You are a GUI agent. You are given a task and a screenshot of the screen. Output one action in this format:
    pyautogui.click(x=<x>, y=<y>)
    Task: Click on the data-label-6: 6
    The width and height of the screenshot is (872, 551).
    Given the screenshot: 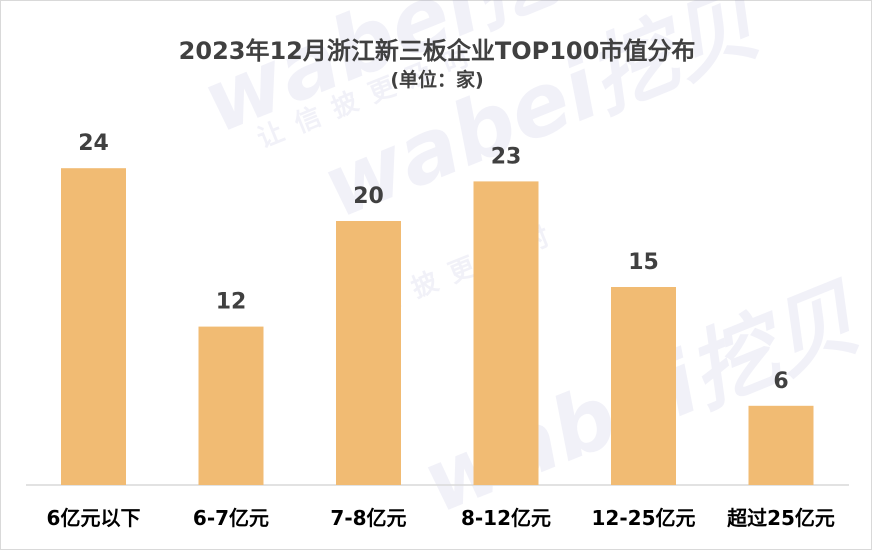 What is the action you would take?
    pyautogui.click(x=780, y=381)
    